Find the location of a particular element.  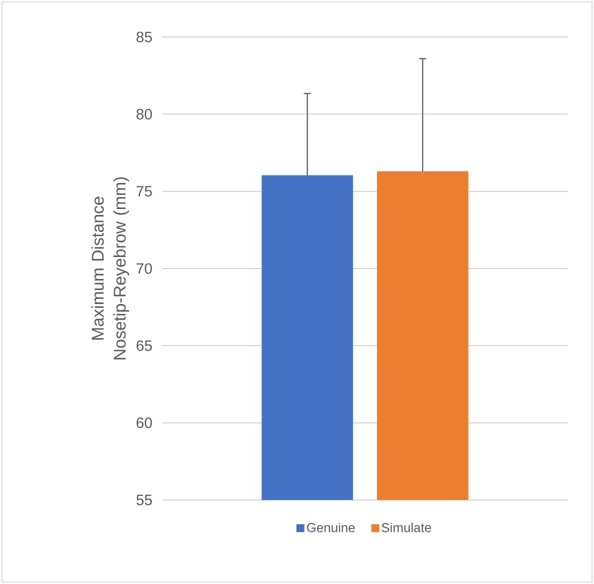

y-tick-label: 60 is located at coordinates (144, 423).